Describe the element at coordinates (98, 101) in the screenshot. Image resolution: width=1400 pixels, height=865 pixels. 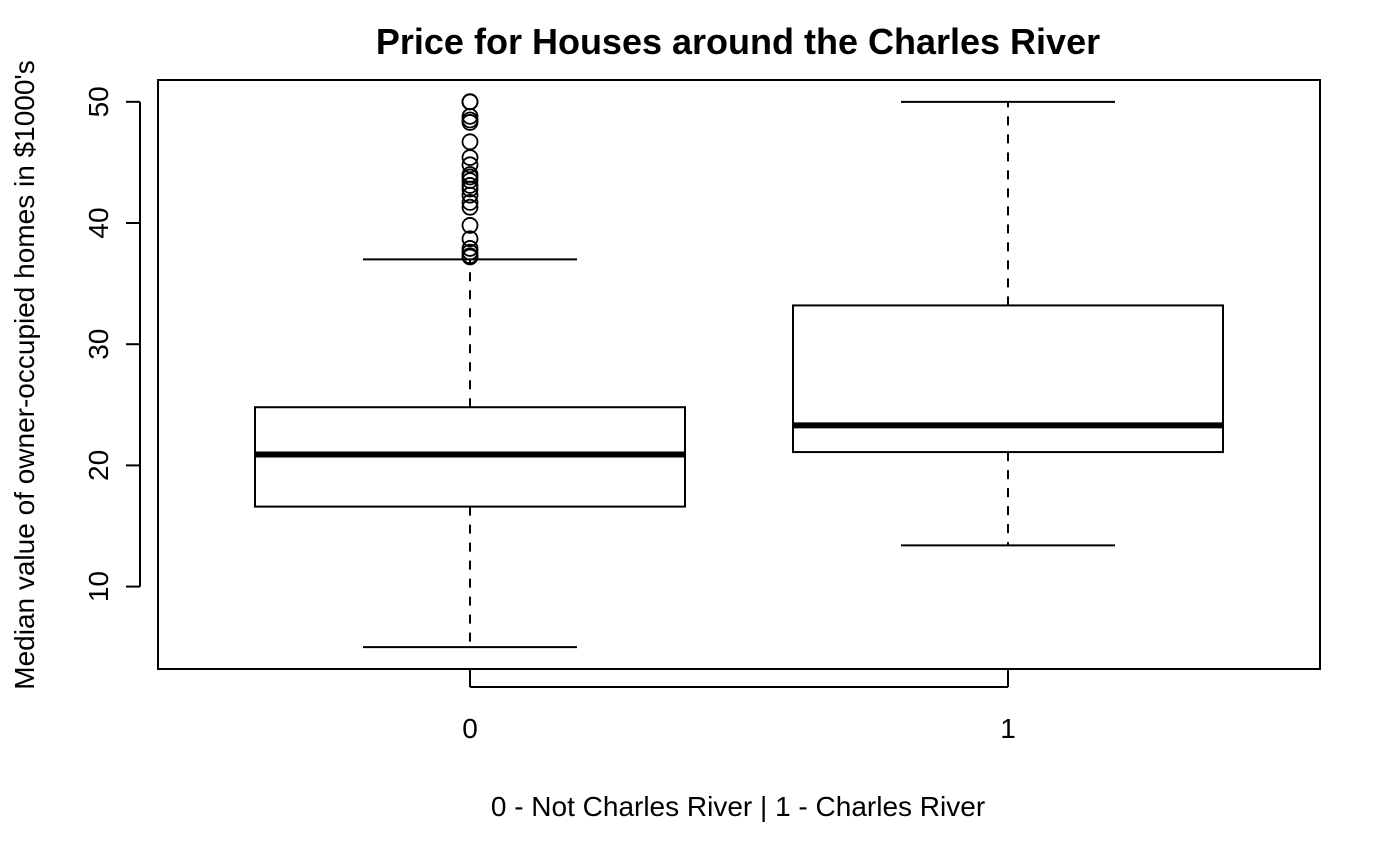
I see `y-tick-label-4: 50` at that location.